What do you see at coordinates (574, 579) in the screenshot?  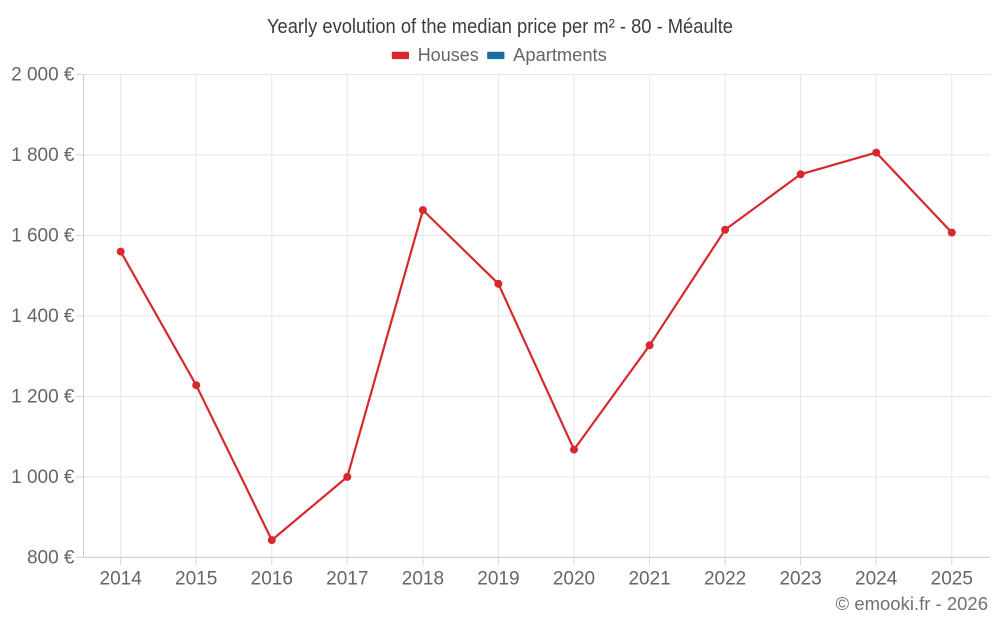 I see `svg-text: 2020` at bounding box center [574, 579].